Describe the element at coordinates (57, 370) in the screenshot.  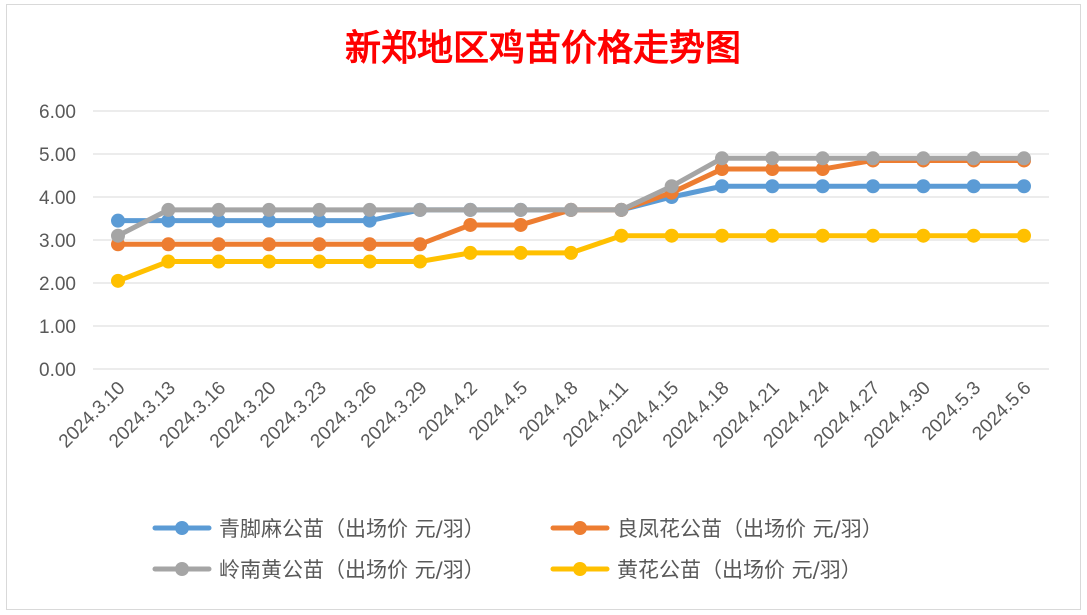
I see `y-tick-label: 0.00` at that location.